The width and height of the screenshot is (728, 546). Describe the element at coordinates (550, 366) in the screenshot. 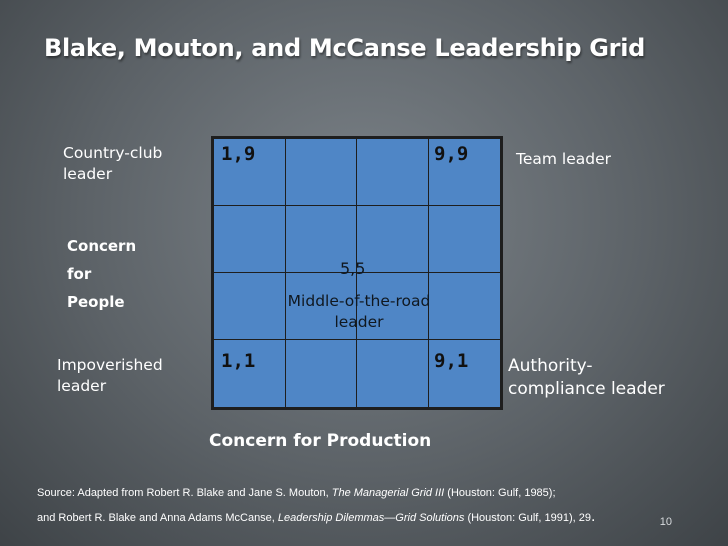

I see `authority-line1: Authority-` at that location.